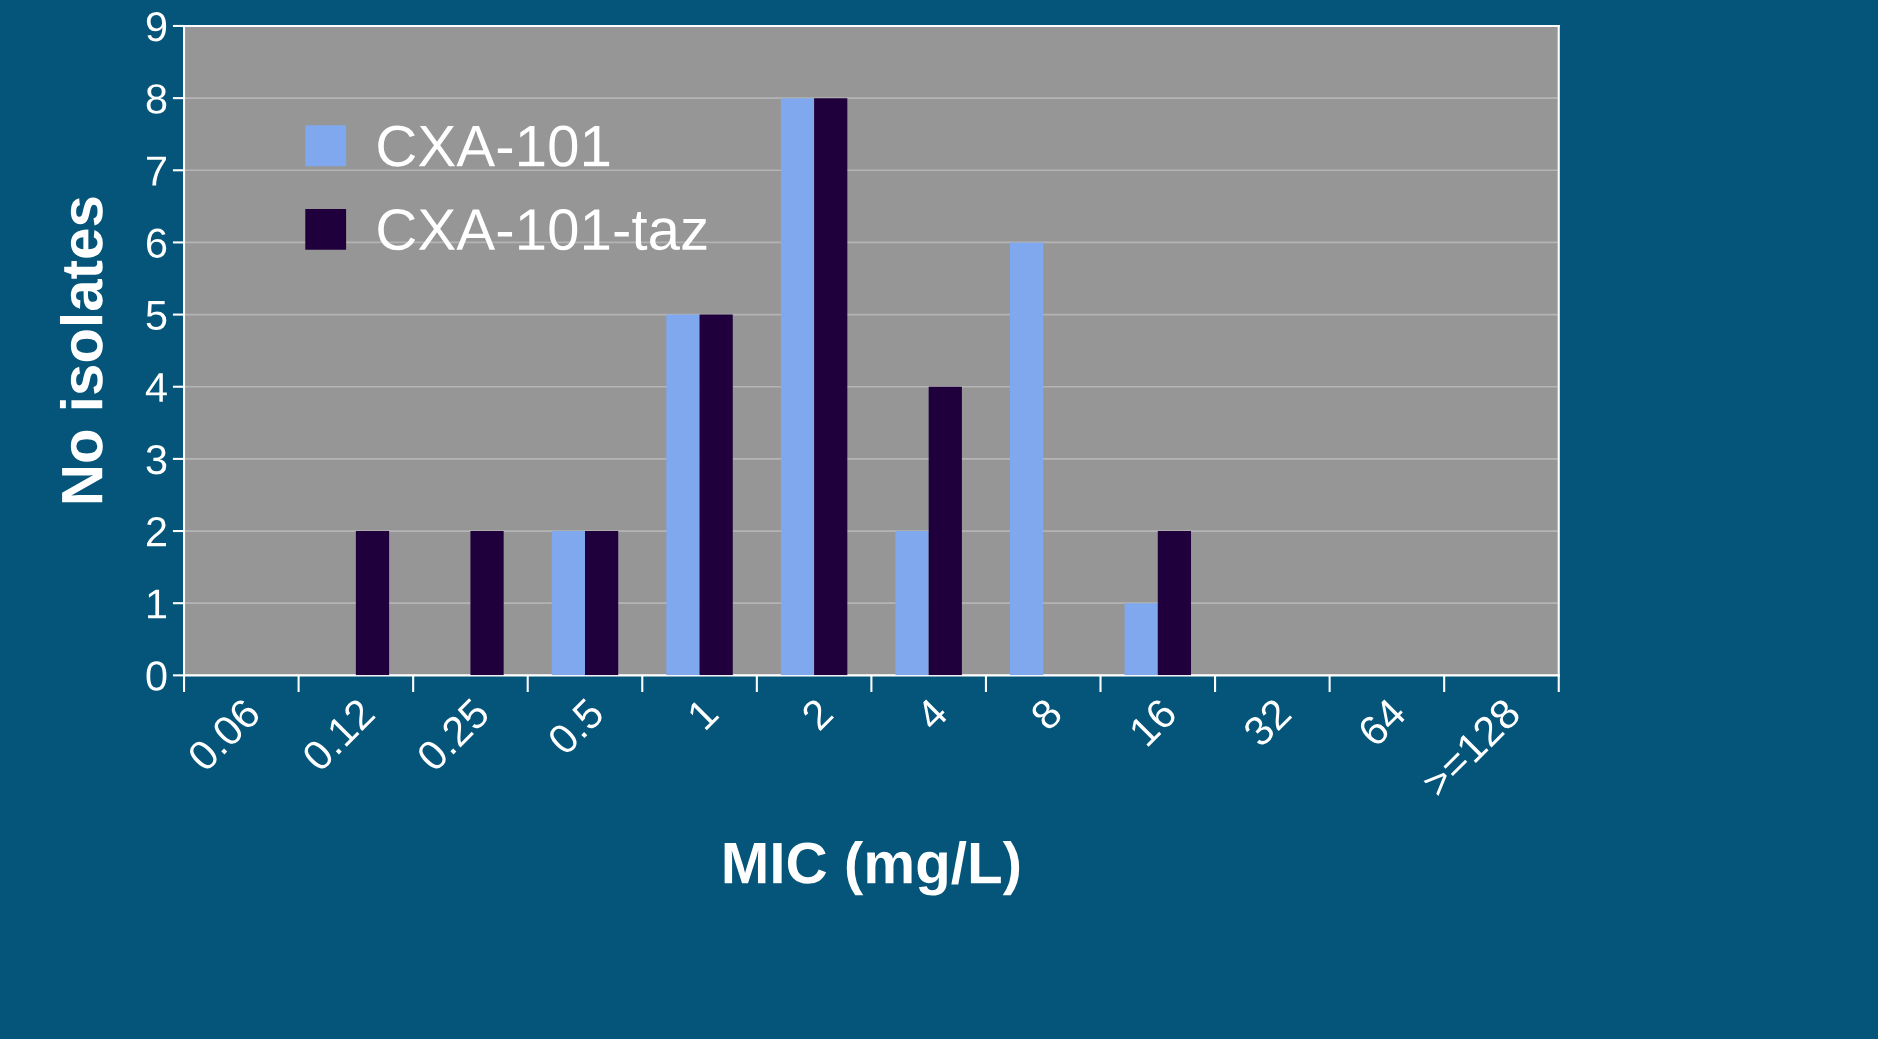 The image size is (1878, 1039). I want to click on x-tick-label: 4, so click(932, 714).